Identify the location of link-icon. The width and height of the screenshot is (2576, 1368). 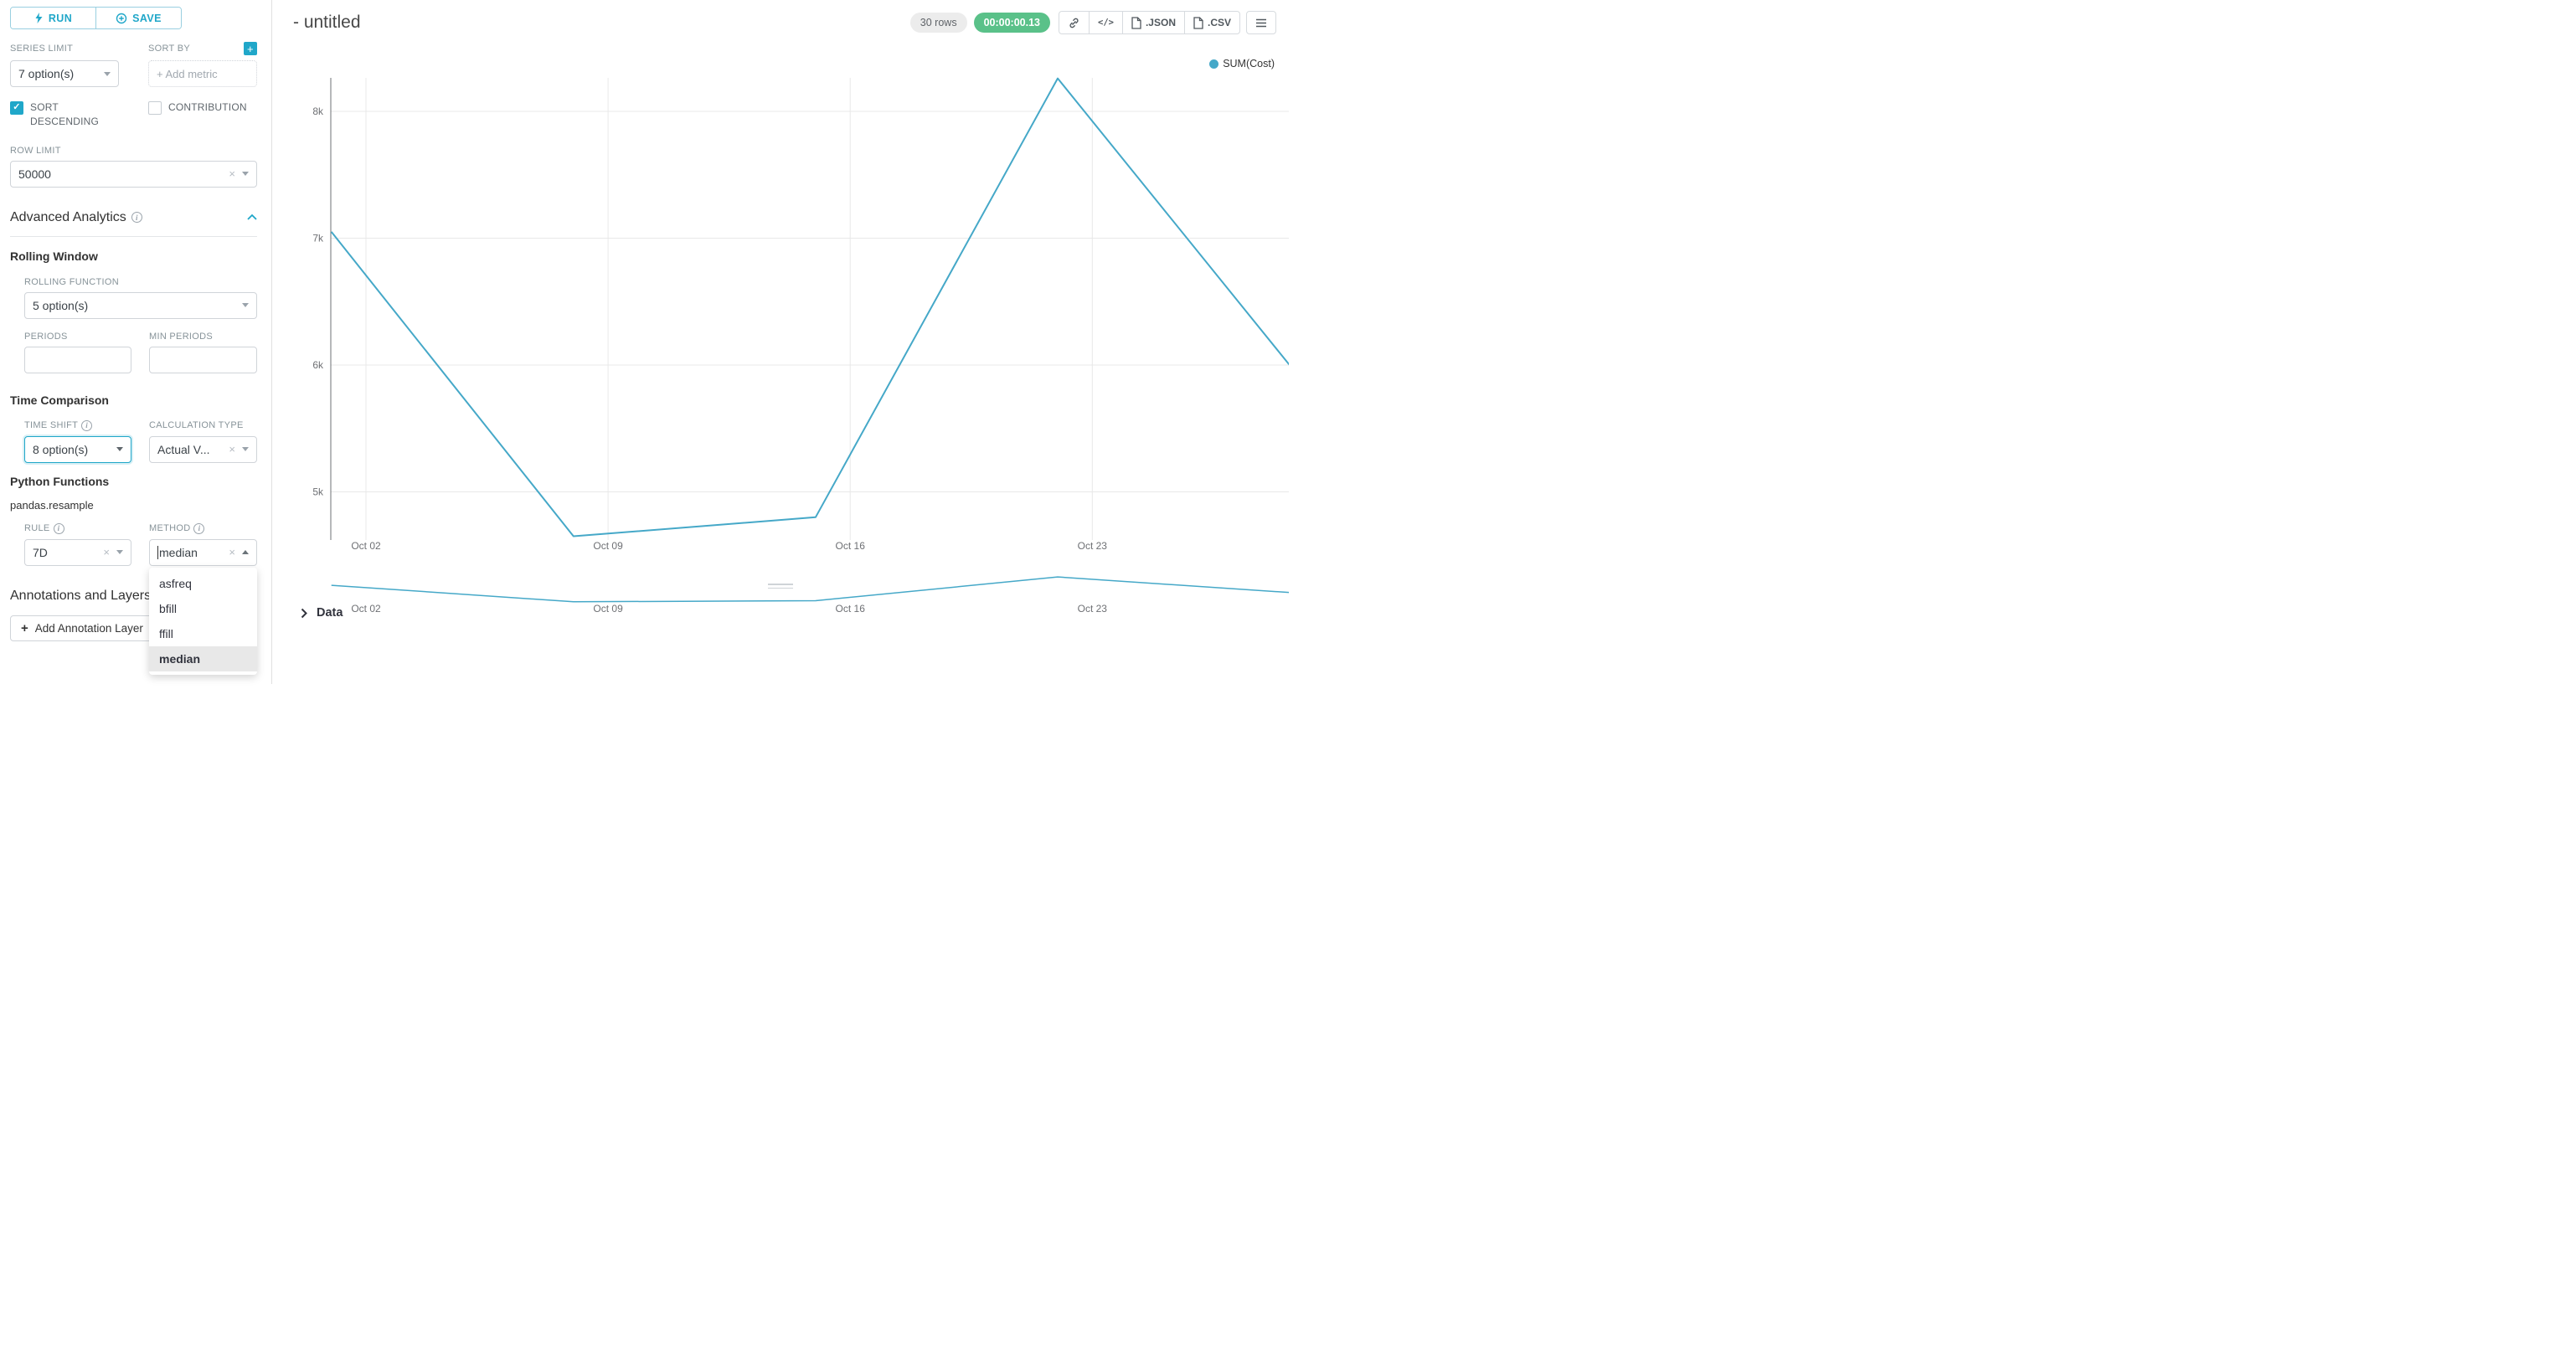
(1074, 23).